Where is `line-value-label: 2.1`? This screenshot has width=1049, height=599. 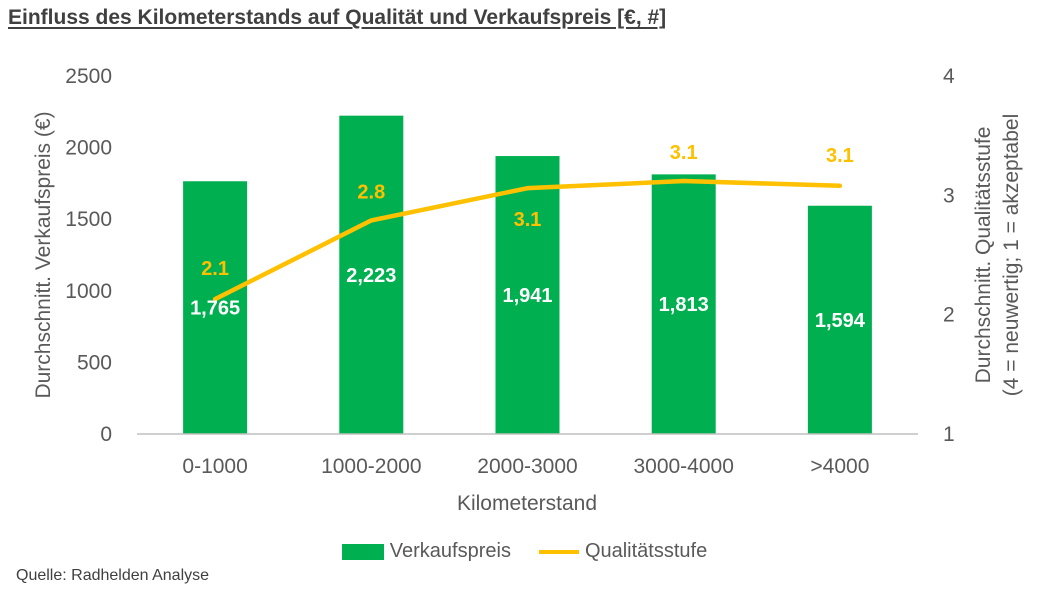 line-value-label: 2.1 is located at coordinates (215, 269).